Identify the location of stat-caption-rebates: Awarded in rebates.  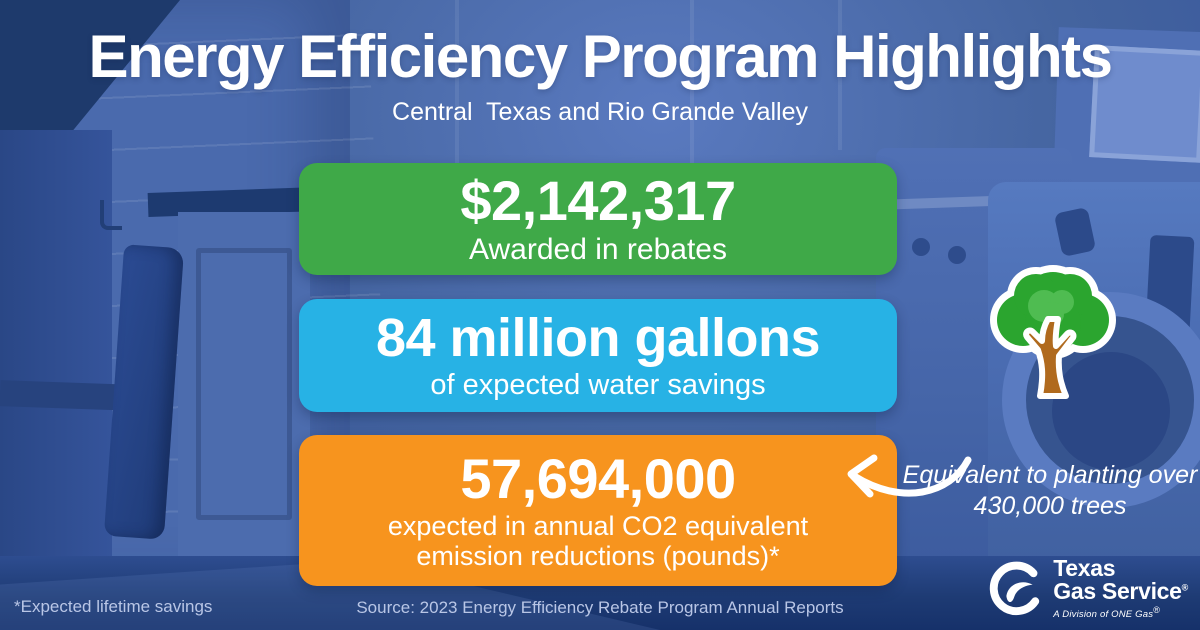
(598, 249).